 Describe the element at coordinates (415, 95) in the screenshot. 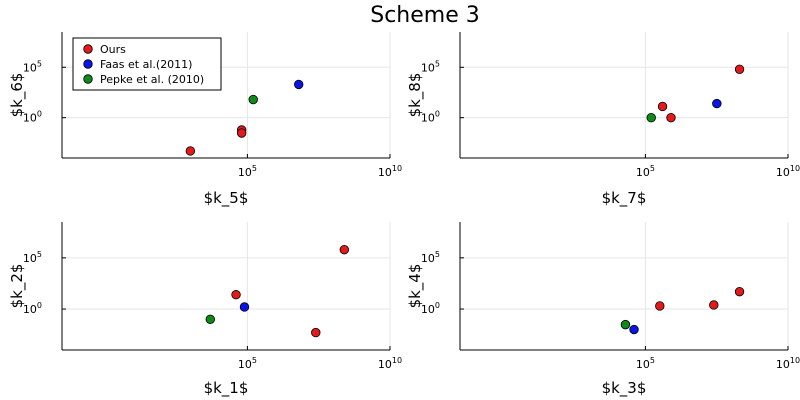

I see `y-axis-label: $k_8$` at that location.